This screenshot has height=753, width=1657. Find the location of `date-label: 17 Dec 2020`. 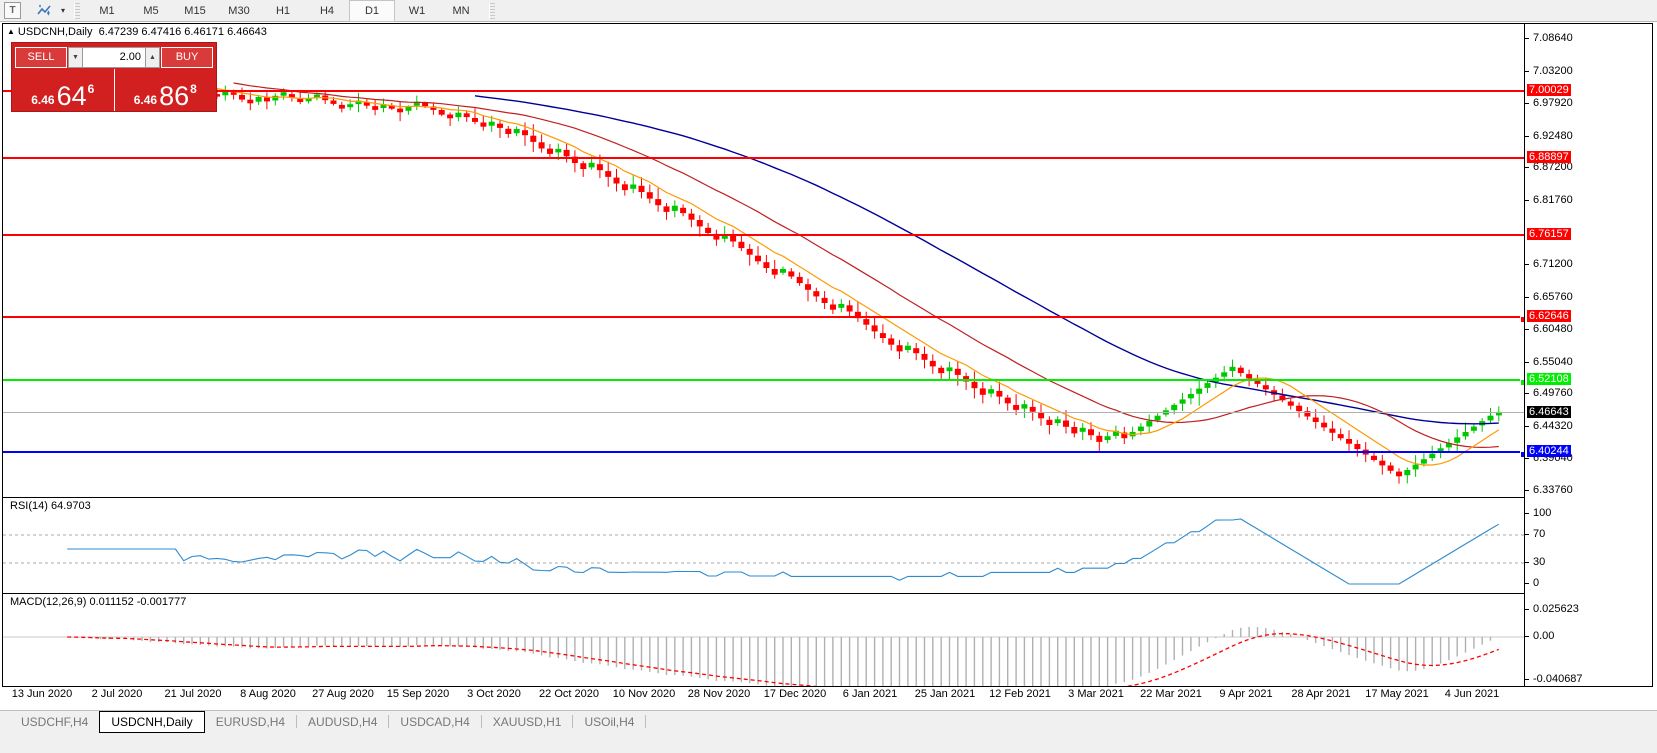

date-label: 17 Dec 2020 is located at coordinates (795, 694).